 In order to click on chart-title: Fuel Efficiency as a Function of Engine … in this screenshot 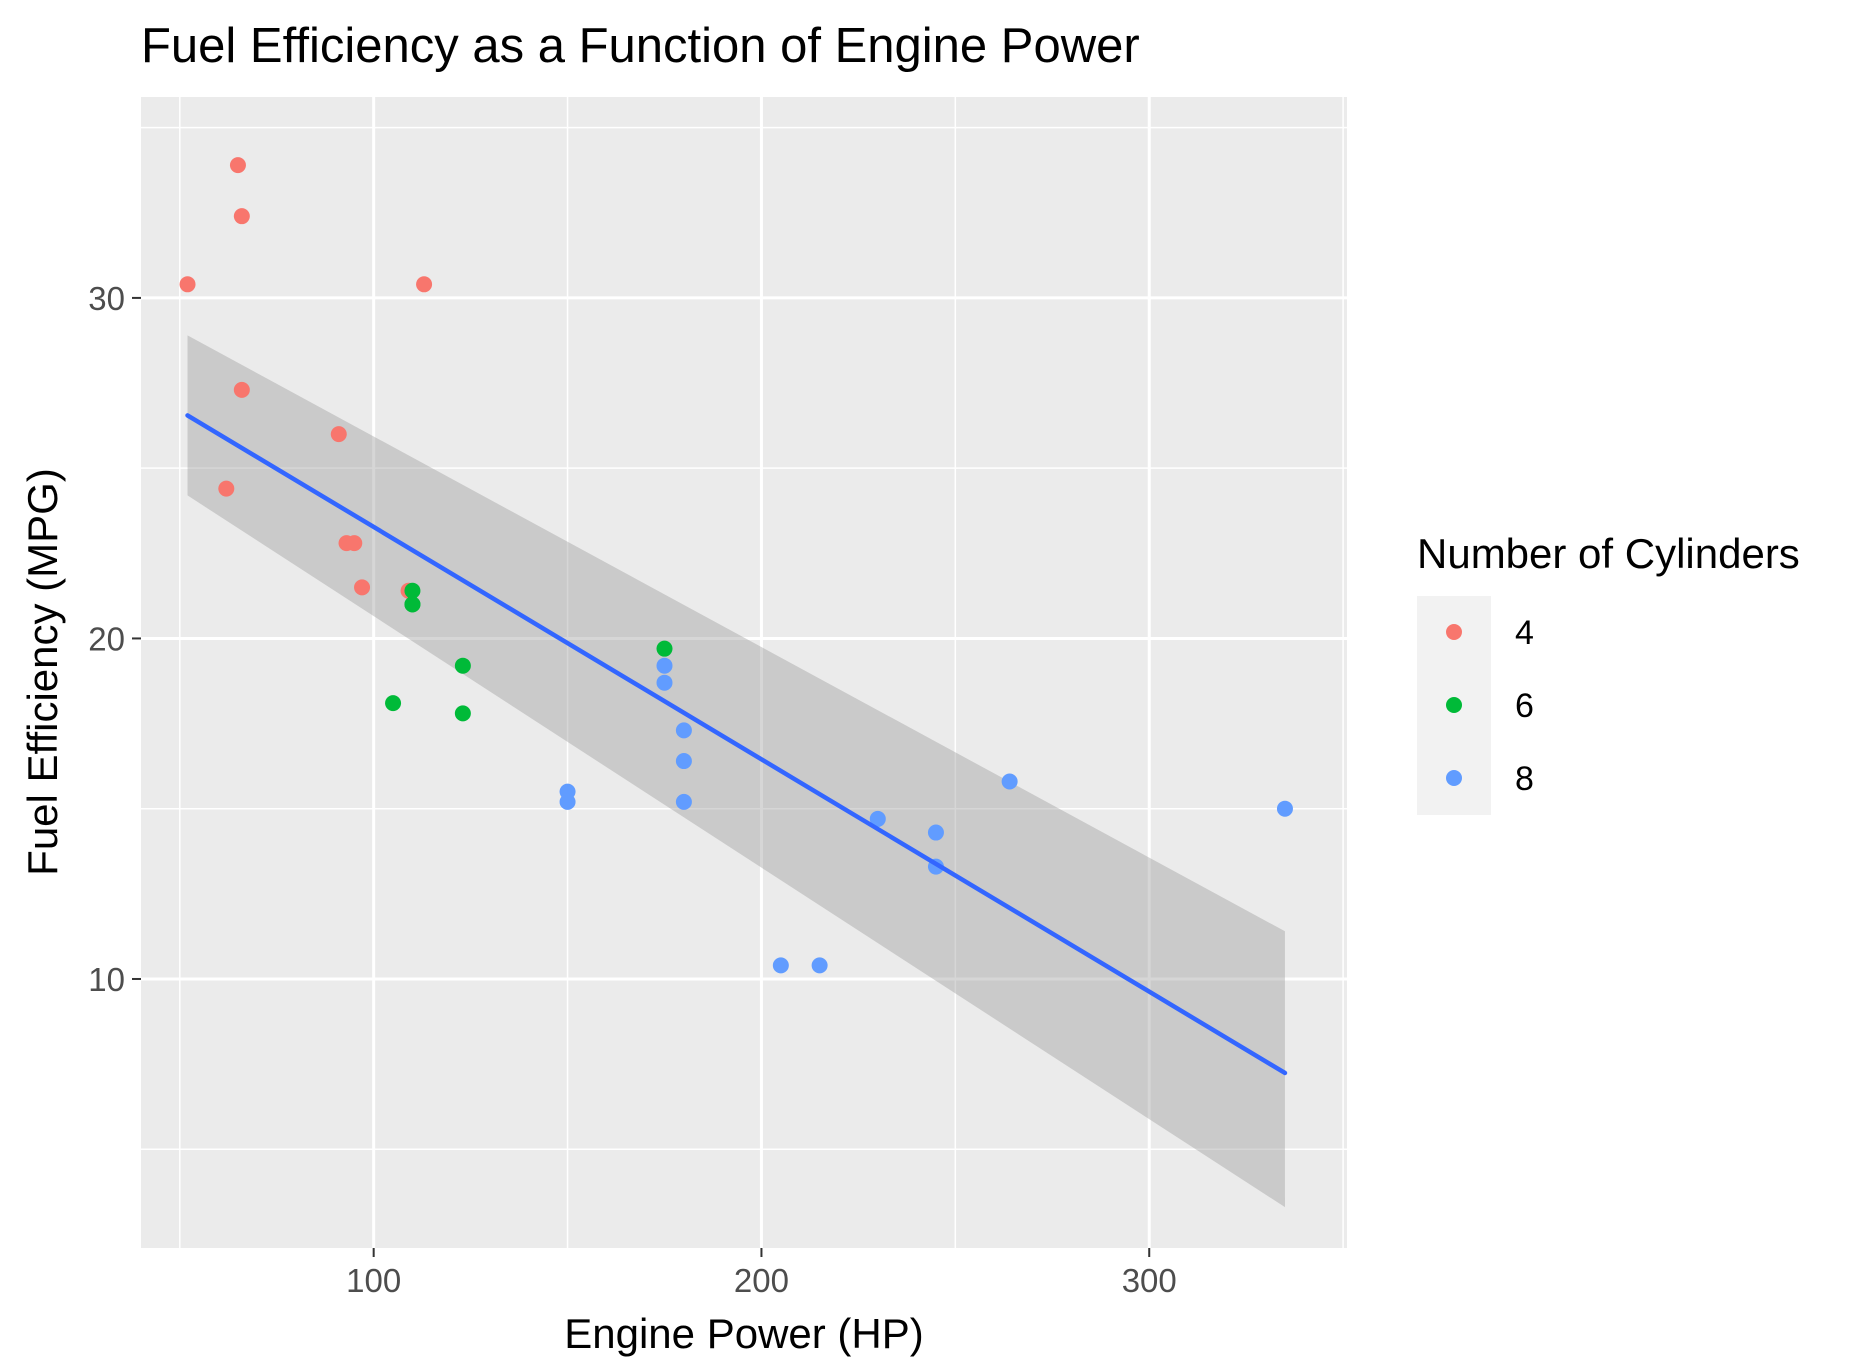, I will do `click(640, 46)`.